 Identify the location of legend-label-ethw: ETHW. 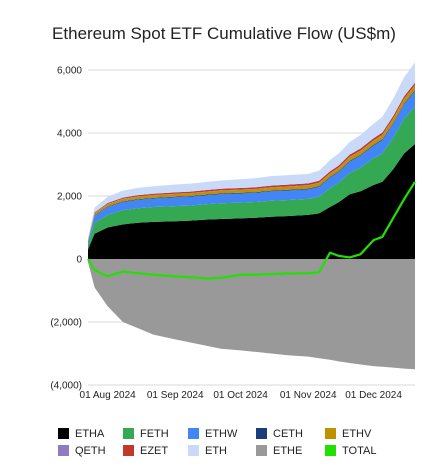
(221, 434).